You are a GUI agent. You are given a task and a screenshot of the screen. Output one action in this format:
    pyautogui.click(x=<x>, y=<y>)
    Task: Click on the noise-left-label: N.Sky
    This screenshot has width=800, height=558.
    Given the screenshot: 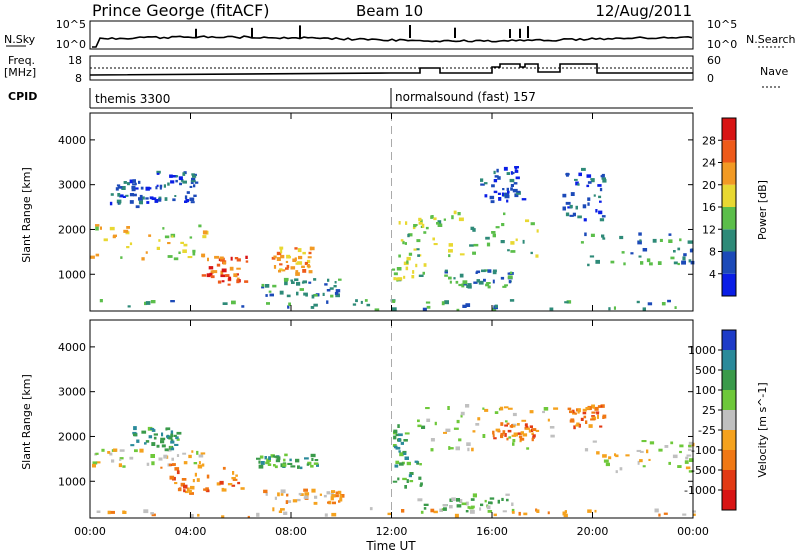 What is the action you would take?
    pyautogui.click(x=20, y=39)
    